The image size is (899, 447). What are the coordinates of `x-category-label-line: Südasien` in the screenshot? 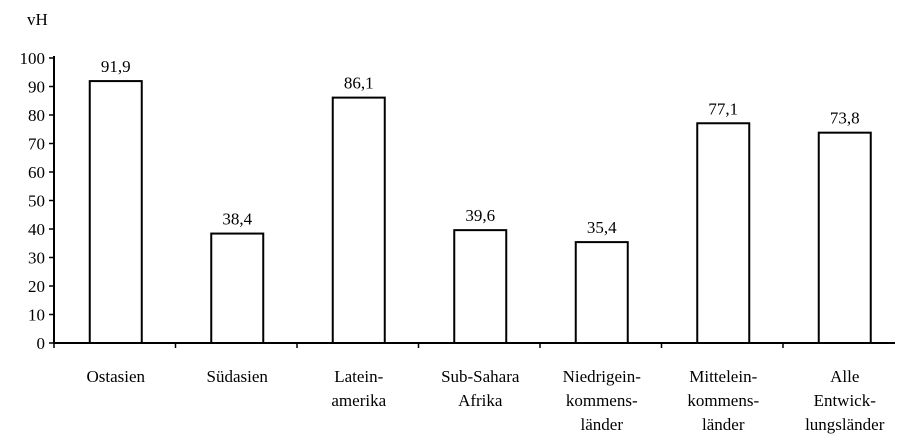 It's located at (238, 376).